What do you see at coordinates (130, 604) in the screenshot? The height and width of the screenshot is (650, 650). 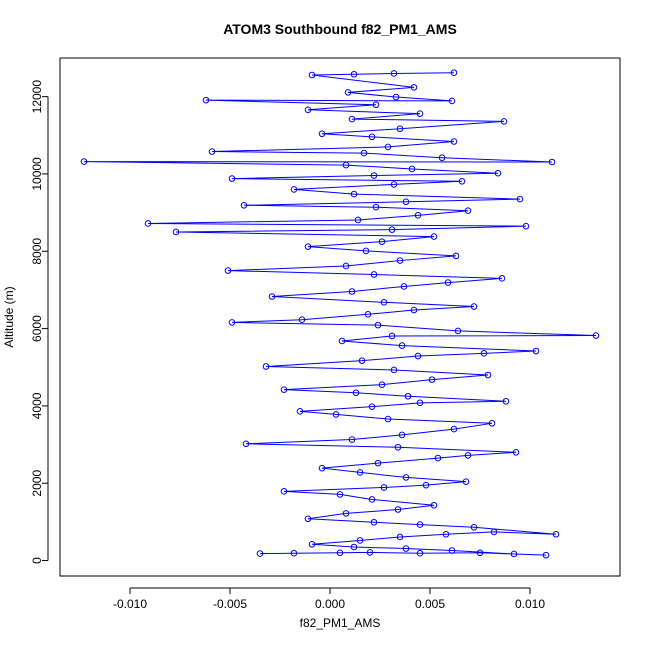 I see `x-tick-label: -0.010` at bounding box center [130, 604].